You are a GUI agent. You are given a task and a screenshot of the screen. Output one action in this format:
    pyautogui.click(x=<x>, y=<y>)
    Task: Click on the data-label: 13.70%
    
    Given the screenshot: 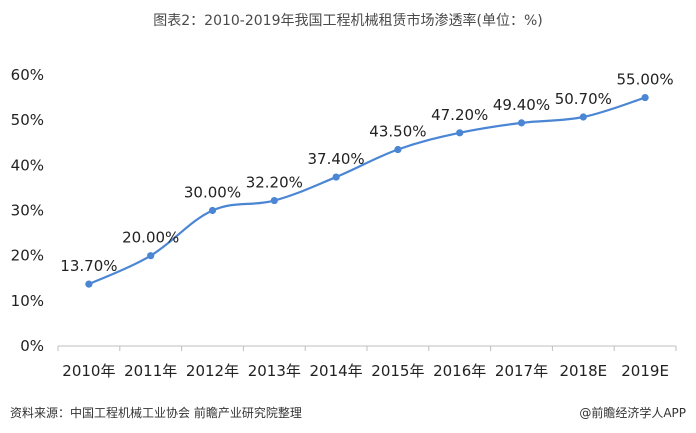 What is the action you would take?
    pyautogui.click(x=88, y=266)
    